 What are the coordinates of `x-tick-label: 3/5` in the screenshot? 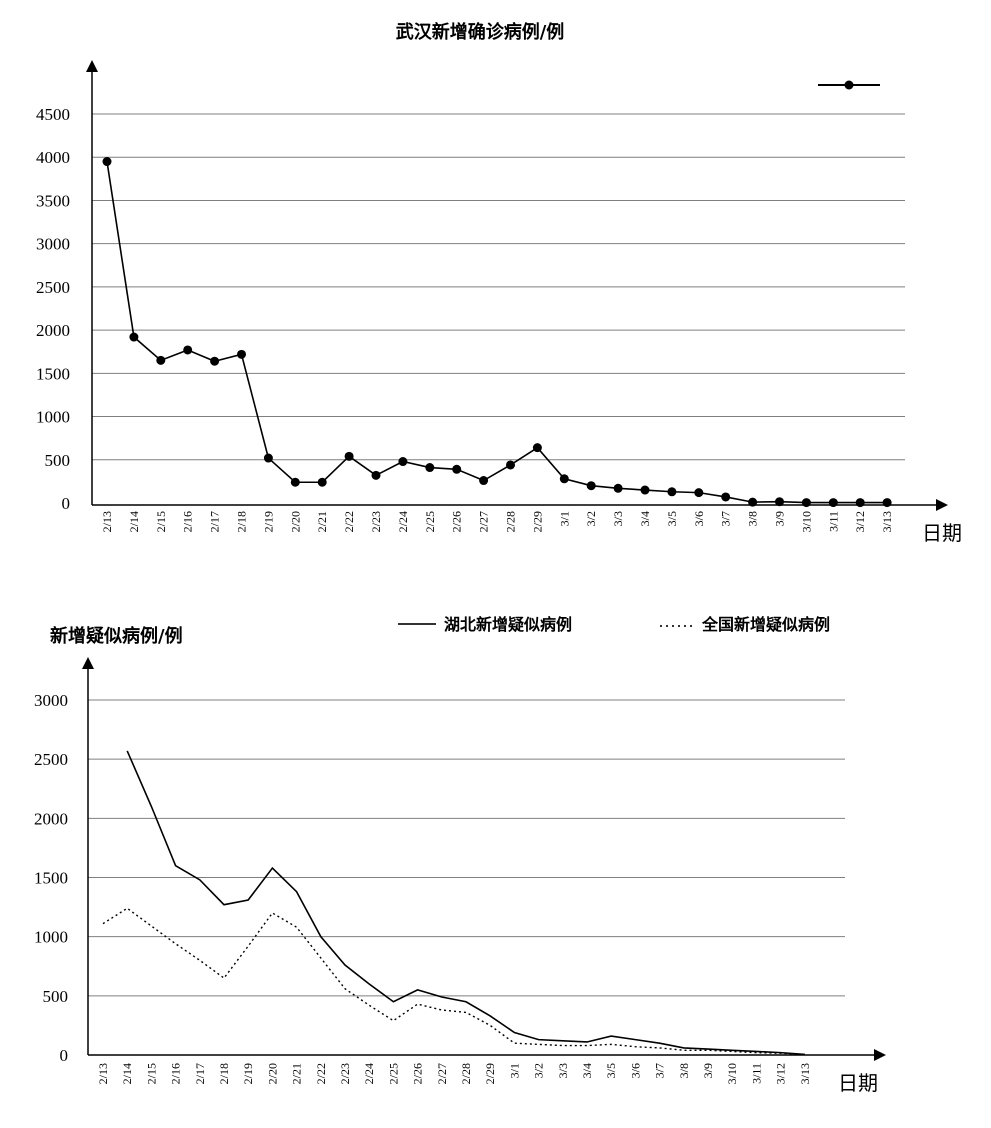 It's located at (672, 518).